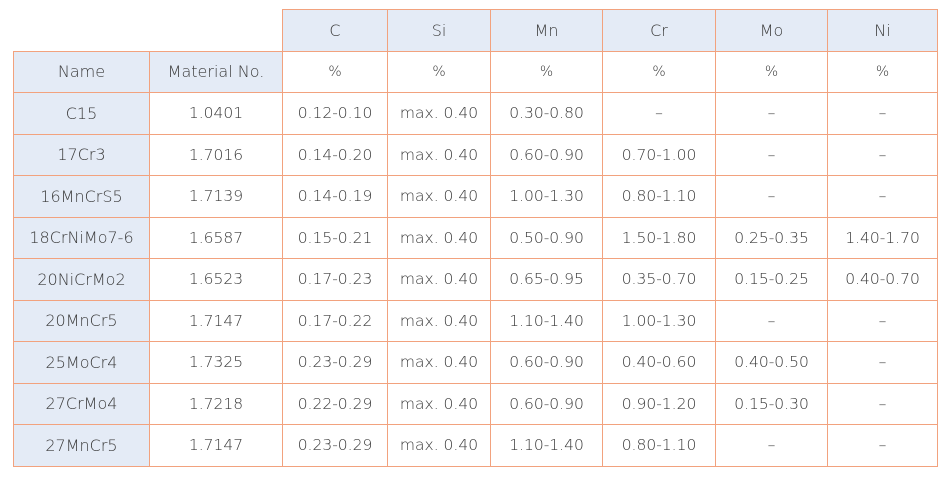  What do you see at coordinates (335, 237) in the screenshot?
I see `table-cell: 0.15-0.21` at bounding box center [335, 237].